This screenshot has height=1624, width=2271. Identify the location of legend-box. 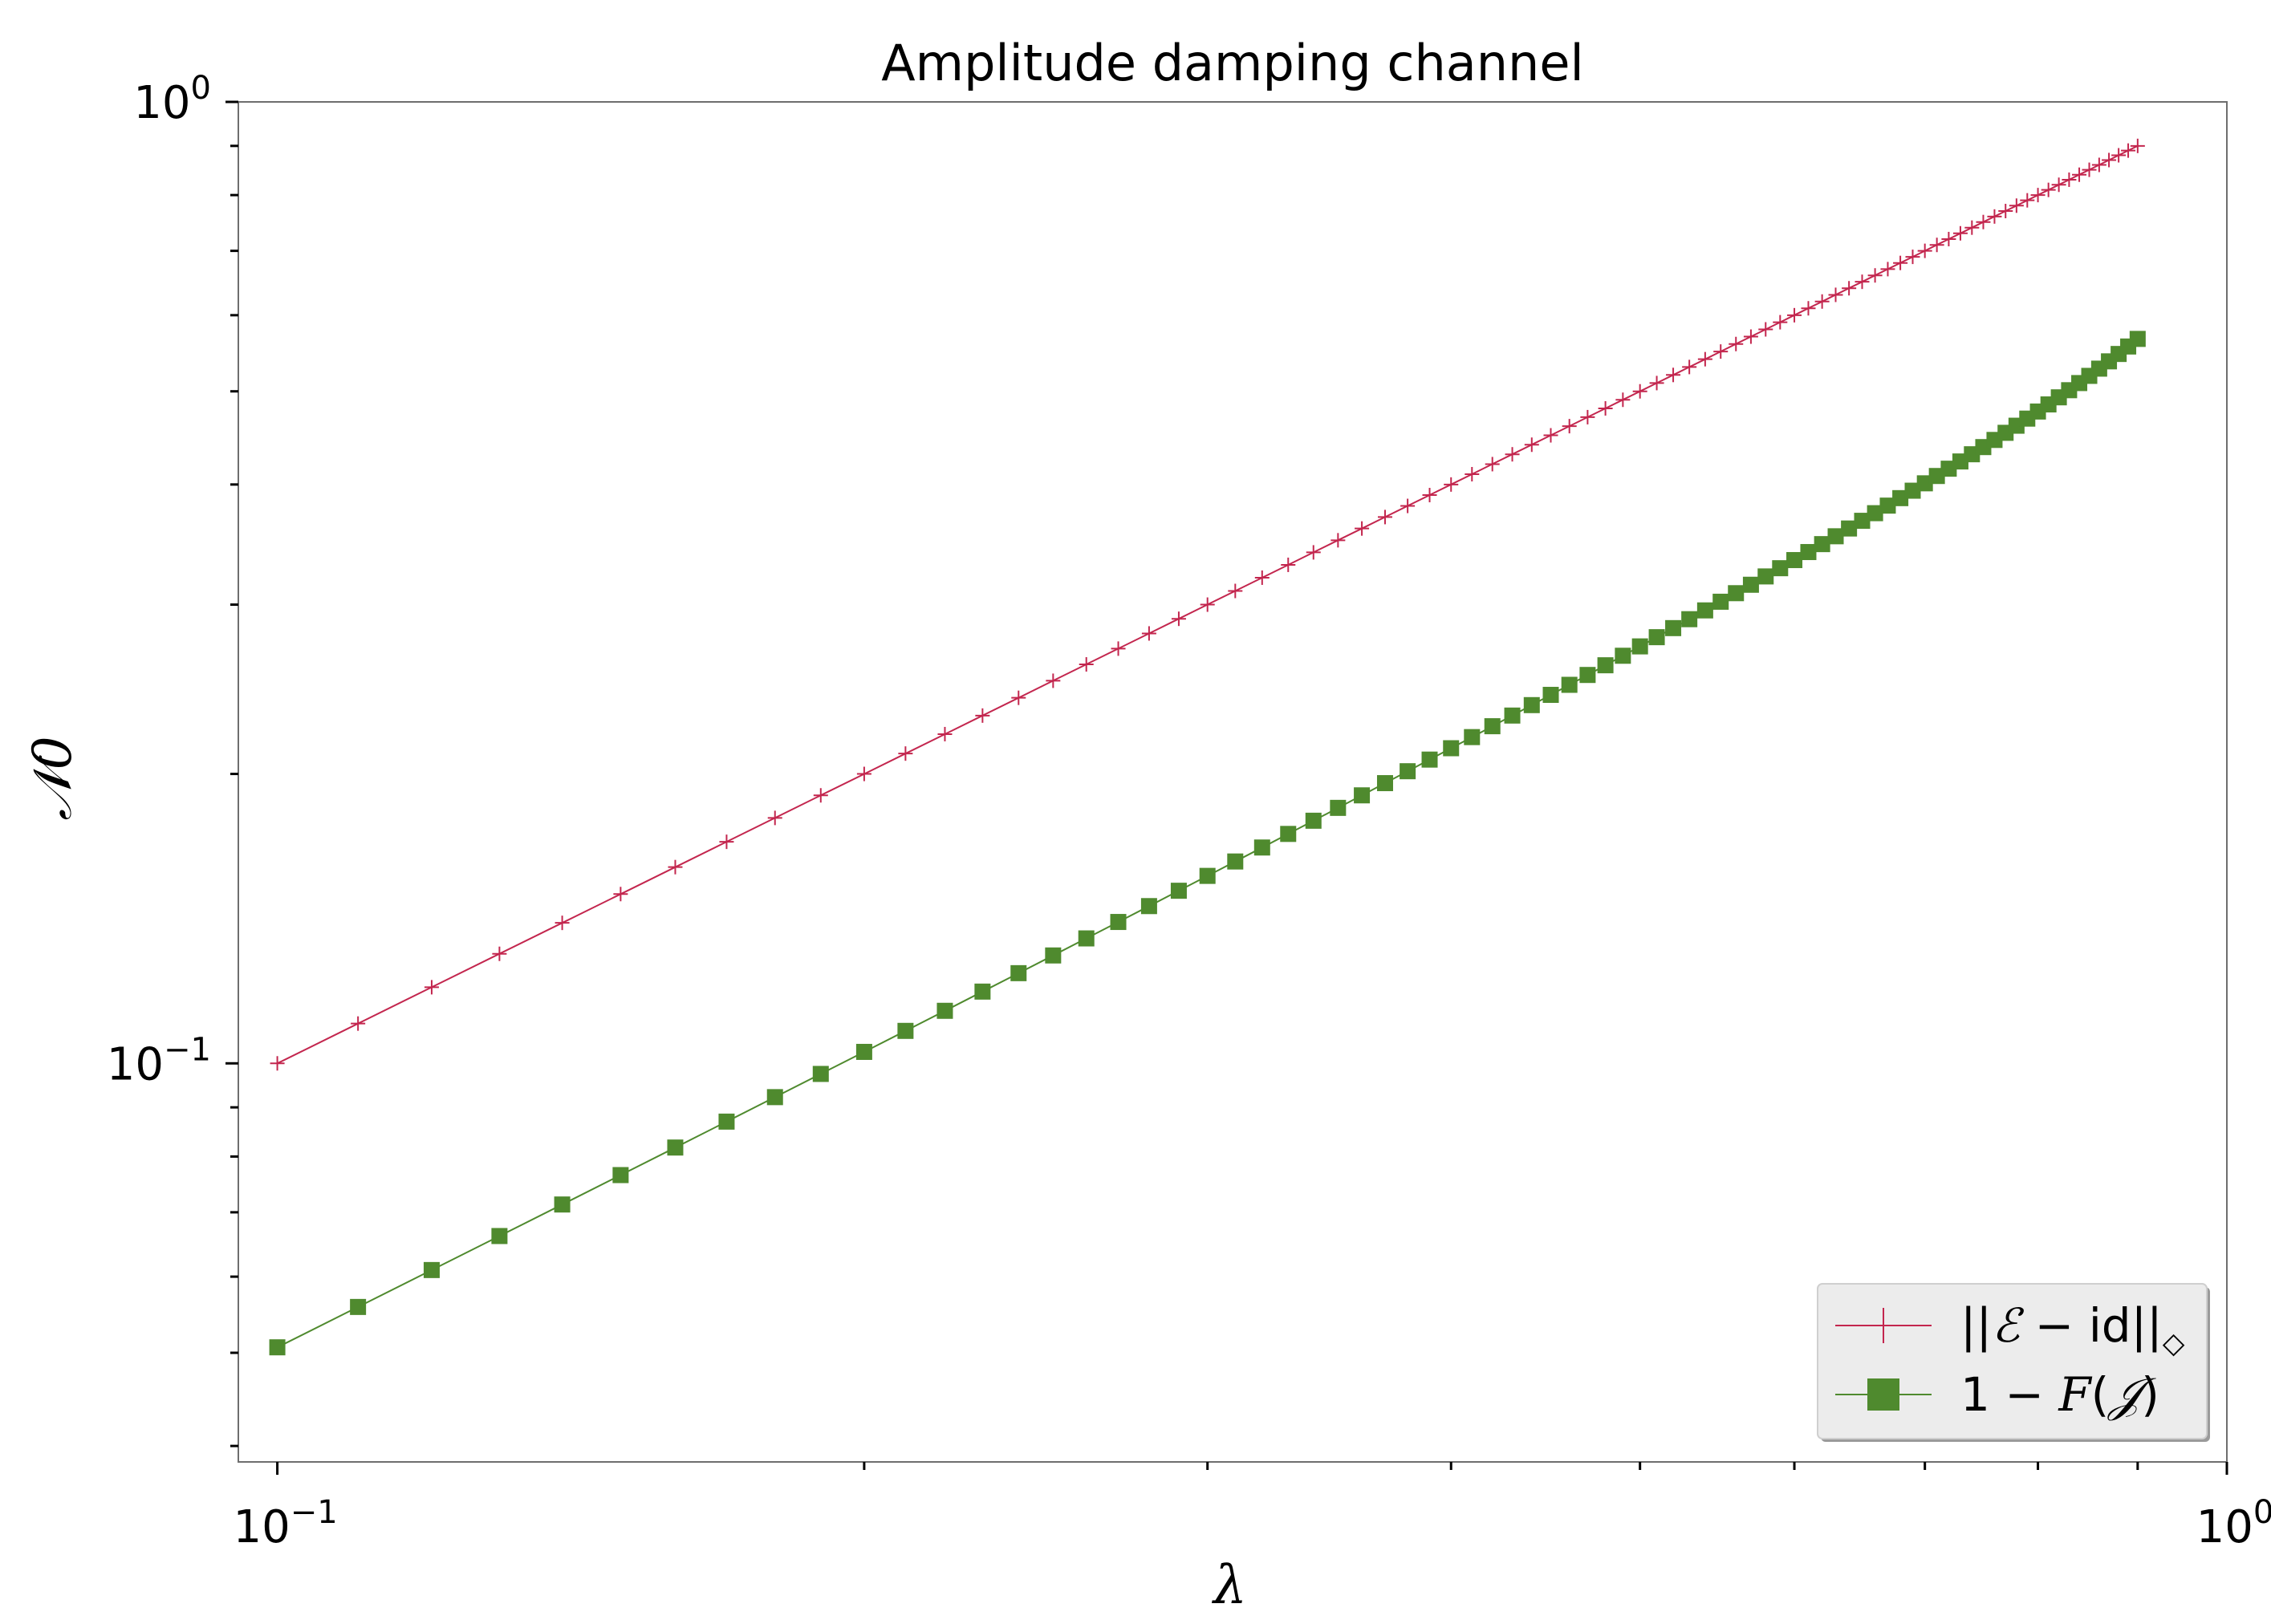
(2012, 1361).